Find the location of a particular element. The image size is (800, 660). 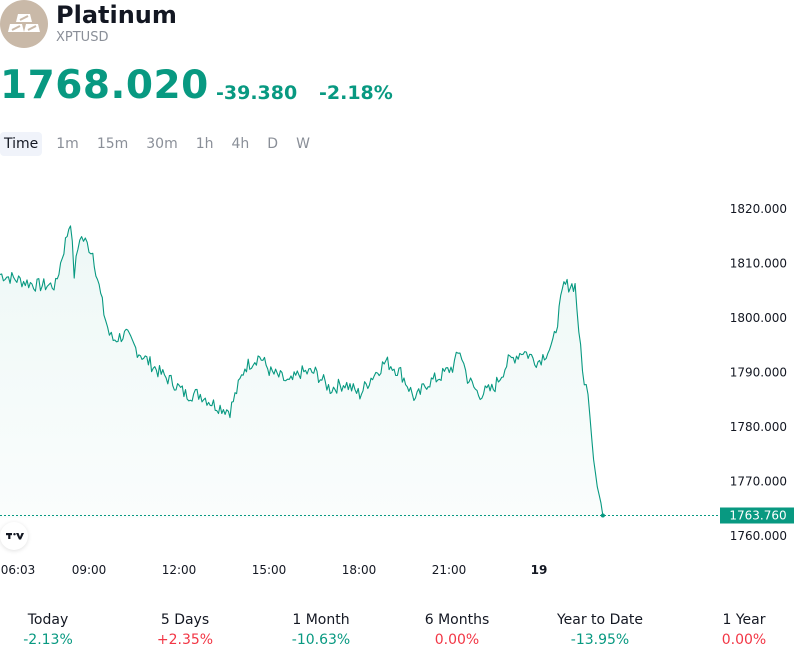

period-label: 6 Months is located at coordinates (457, 620).